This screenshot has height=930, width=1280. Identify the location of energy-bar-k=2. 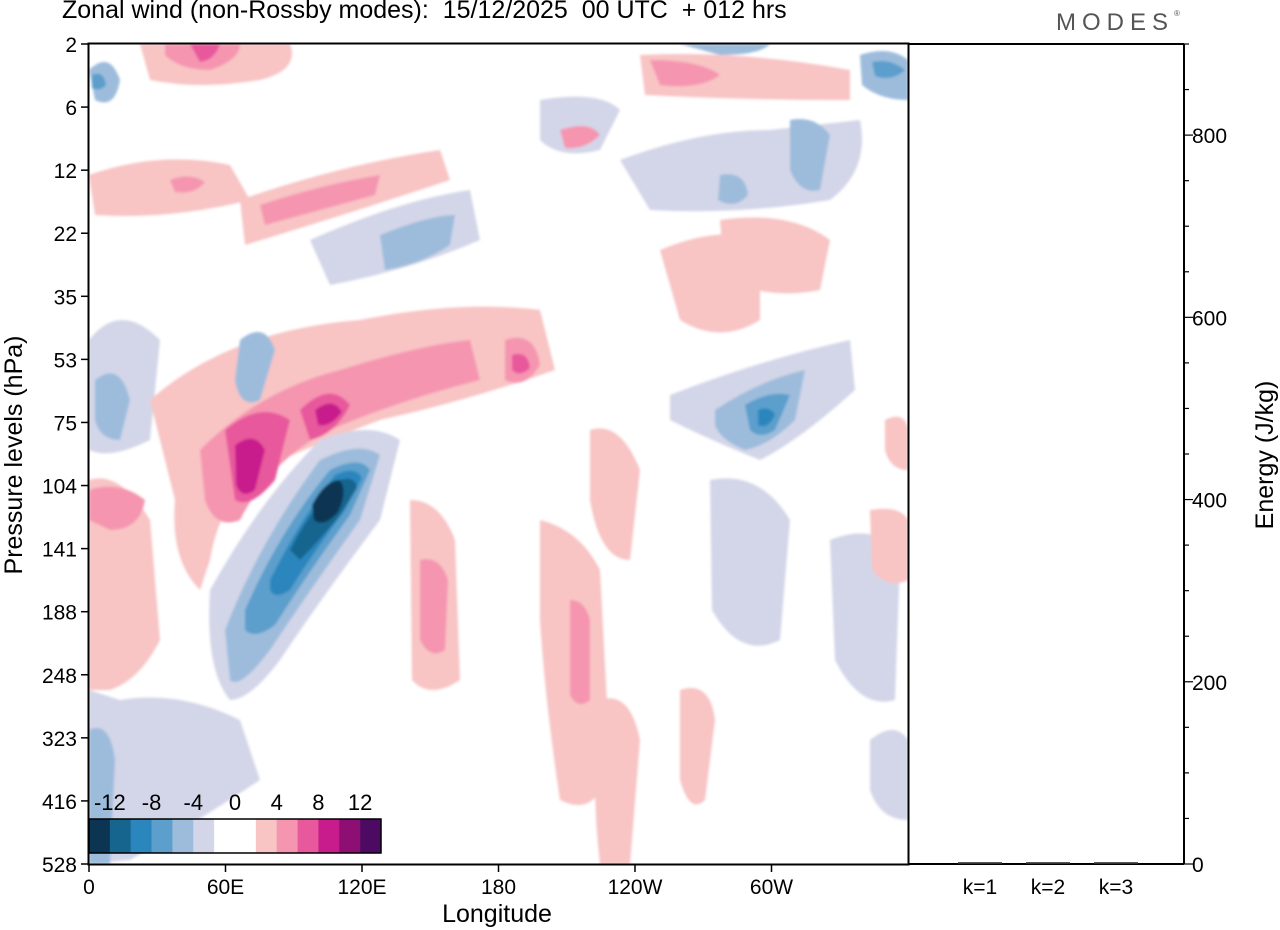
(1048, 863).